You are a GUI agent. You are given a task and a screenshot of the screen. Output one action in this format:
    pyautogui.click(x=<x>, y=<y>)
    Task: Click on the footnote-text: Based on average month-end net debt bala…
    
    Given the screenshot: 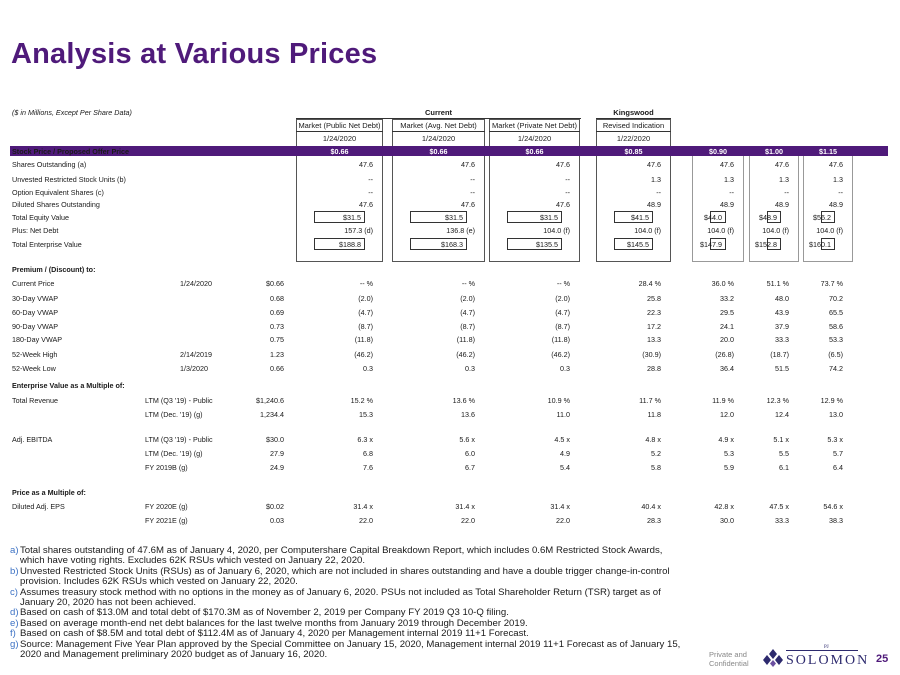 What is the action you would take?
    pyautogui.click(x=274, y=623)
    